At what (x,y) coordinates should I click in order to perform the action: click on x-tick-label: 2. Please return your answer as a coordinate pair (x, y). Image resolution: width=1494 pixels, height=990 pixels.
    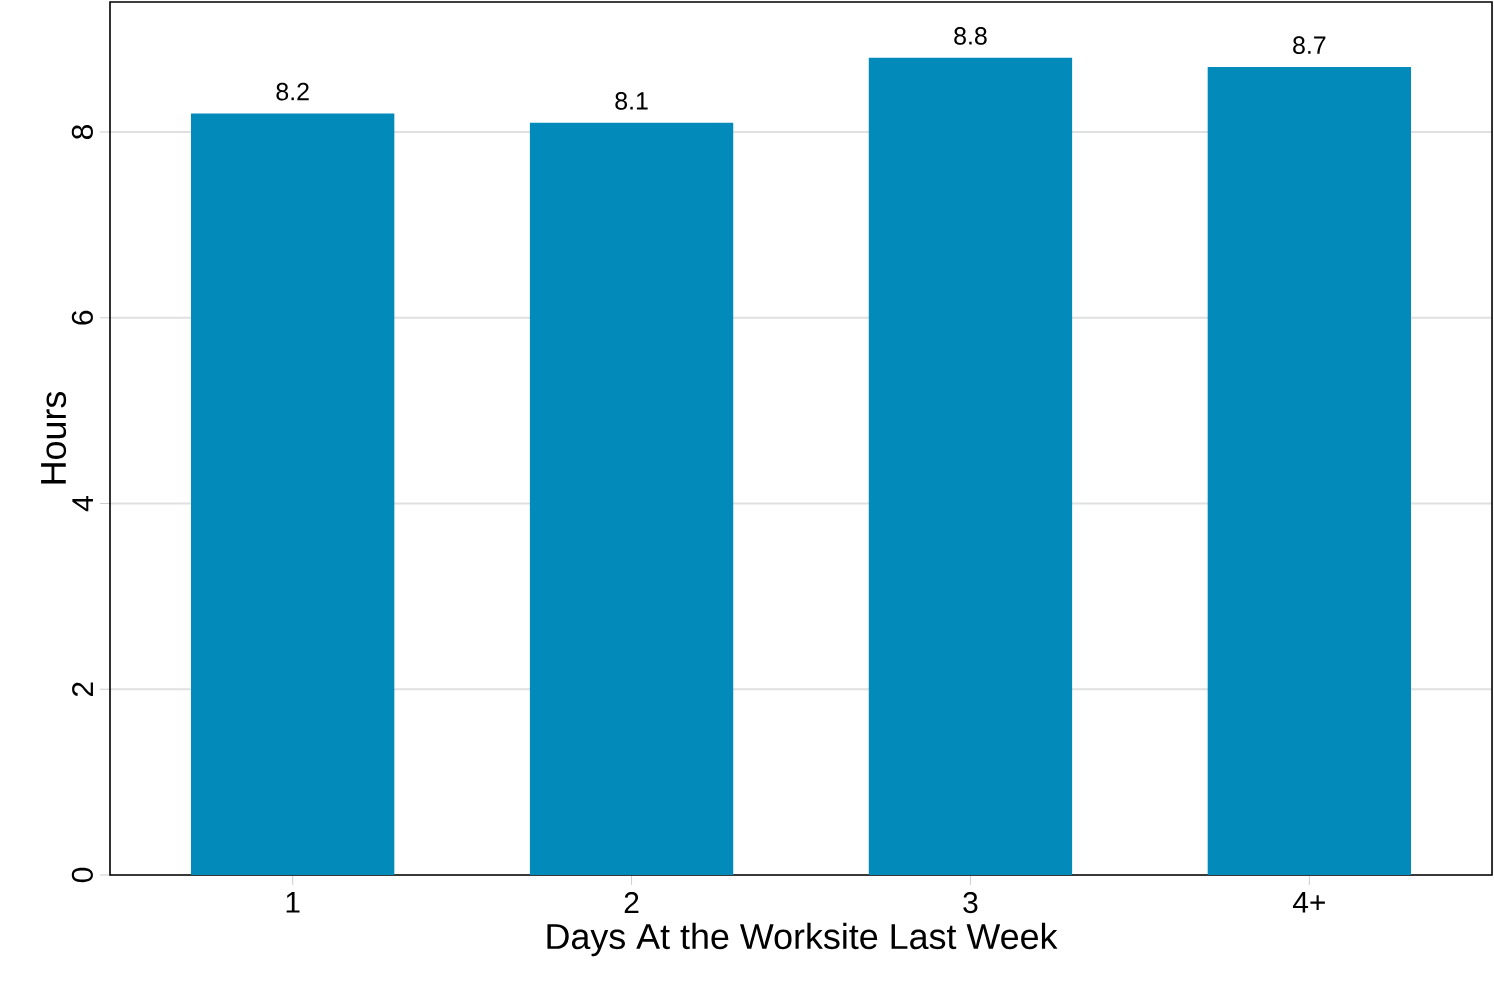
    Looking at the image, I should click on (631, 902).